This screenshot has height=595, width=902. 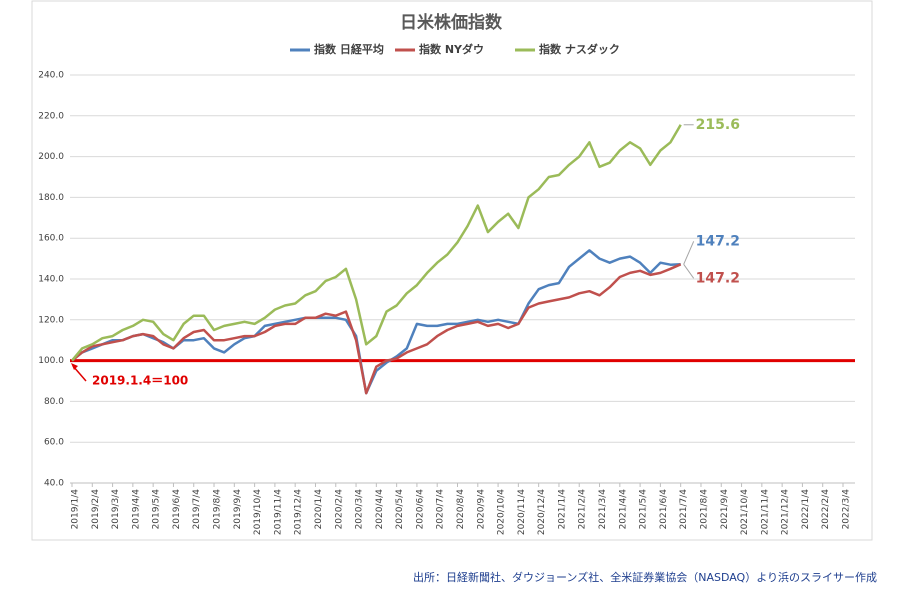 What do you see at coordinates (136, 509) in the screenshot?
I see `x-tick-label: 2019/4/4` at bounding box center [136, 509].